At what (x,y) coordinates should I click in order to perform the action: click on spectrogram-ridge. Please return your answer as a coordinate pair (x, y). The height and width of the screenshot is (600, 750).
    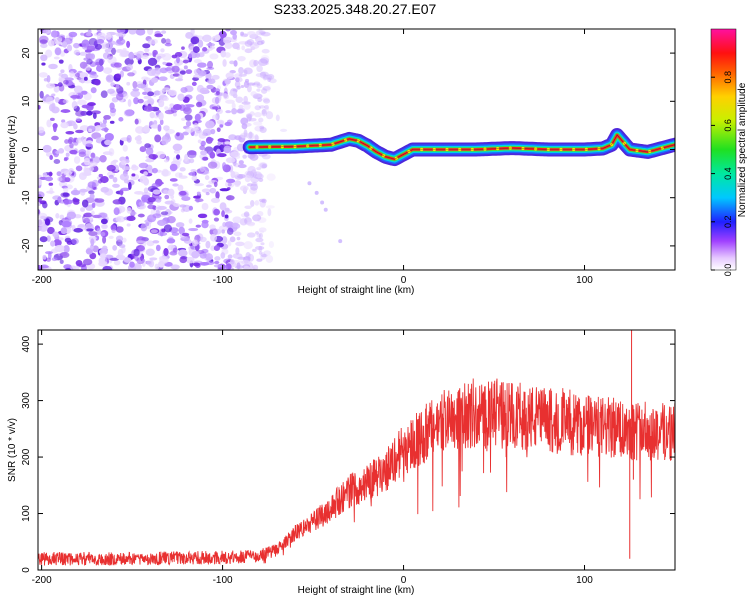
    Looking at the image, I should click on (458, 147).